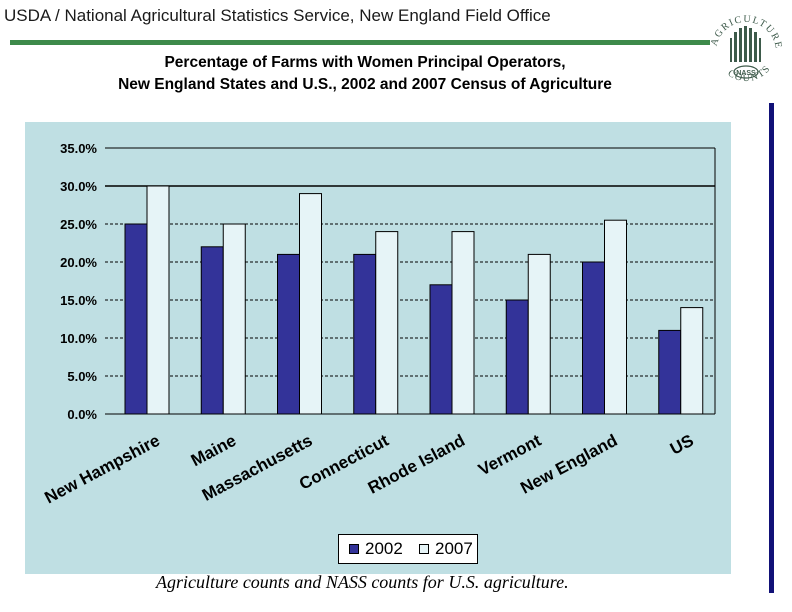 The height and width of the screenshot is (612, 792). Describe the element at coordinates (746, 49) in the screenshot. I see `nass-logo: AGRICULTURE NASS COUNTS` at that location.